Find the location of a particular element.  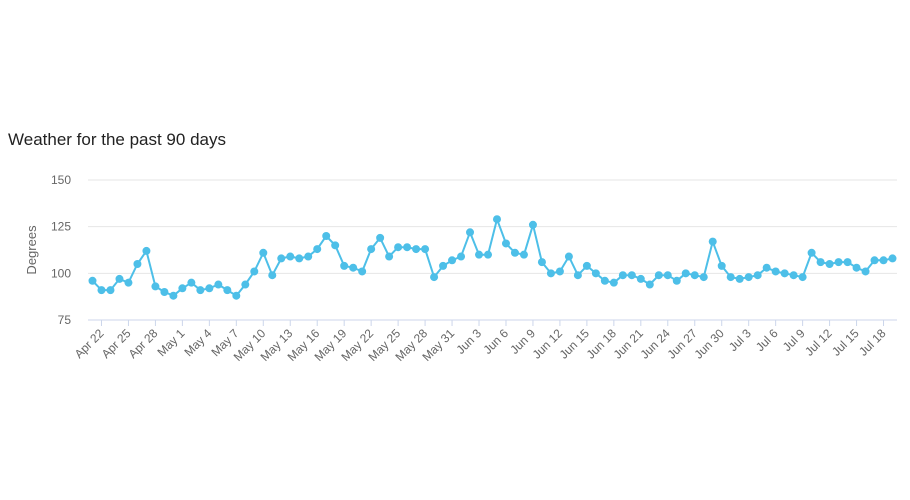

x-tick-label: Jul 6 is located at coordinates (767, 340).